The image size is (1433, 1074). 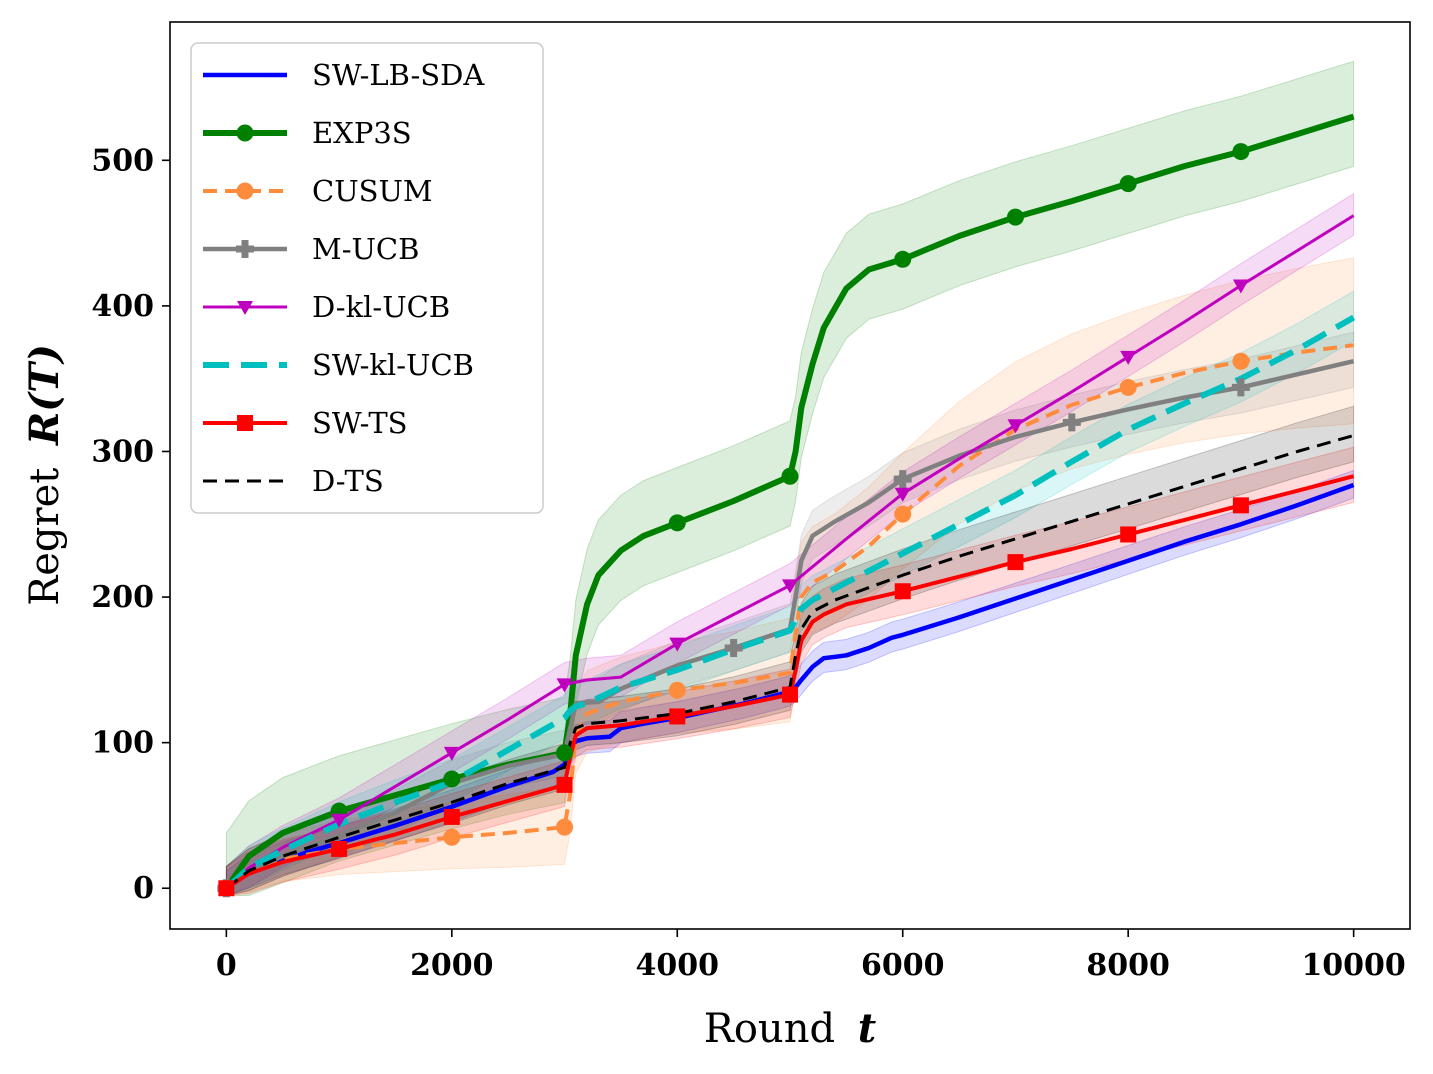 What do you see at coordinates (769, 1029) in the screenshot?
I see `x-axis-label-prefix: Round` at bounding box center [769, 1029].